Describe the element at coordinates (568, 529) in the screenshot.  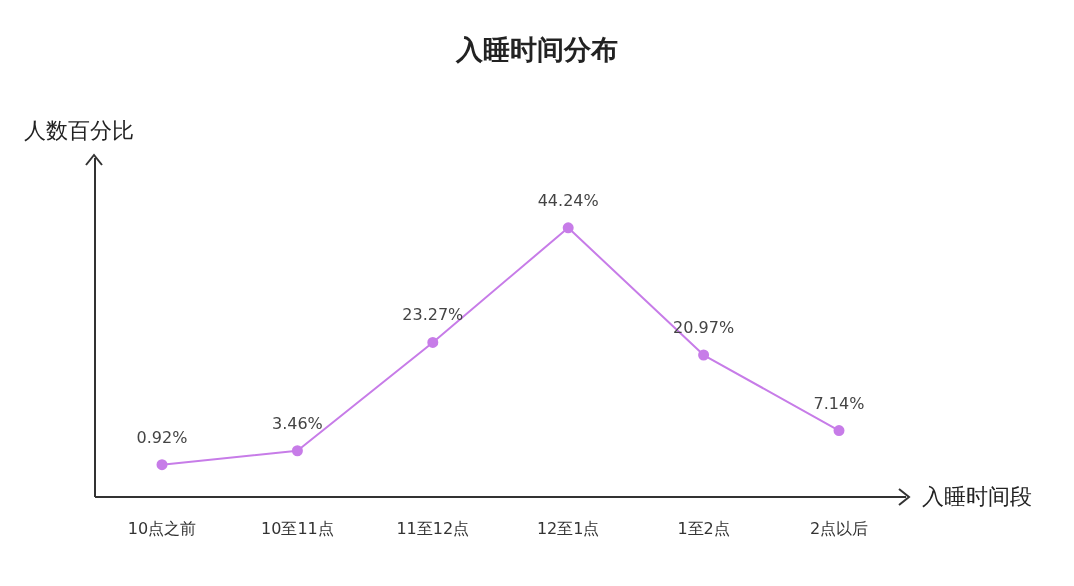
I see `x-tick-label: 12至1点` at that location.